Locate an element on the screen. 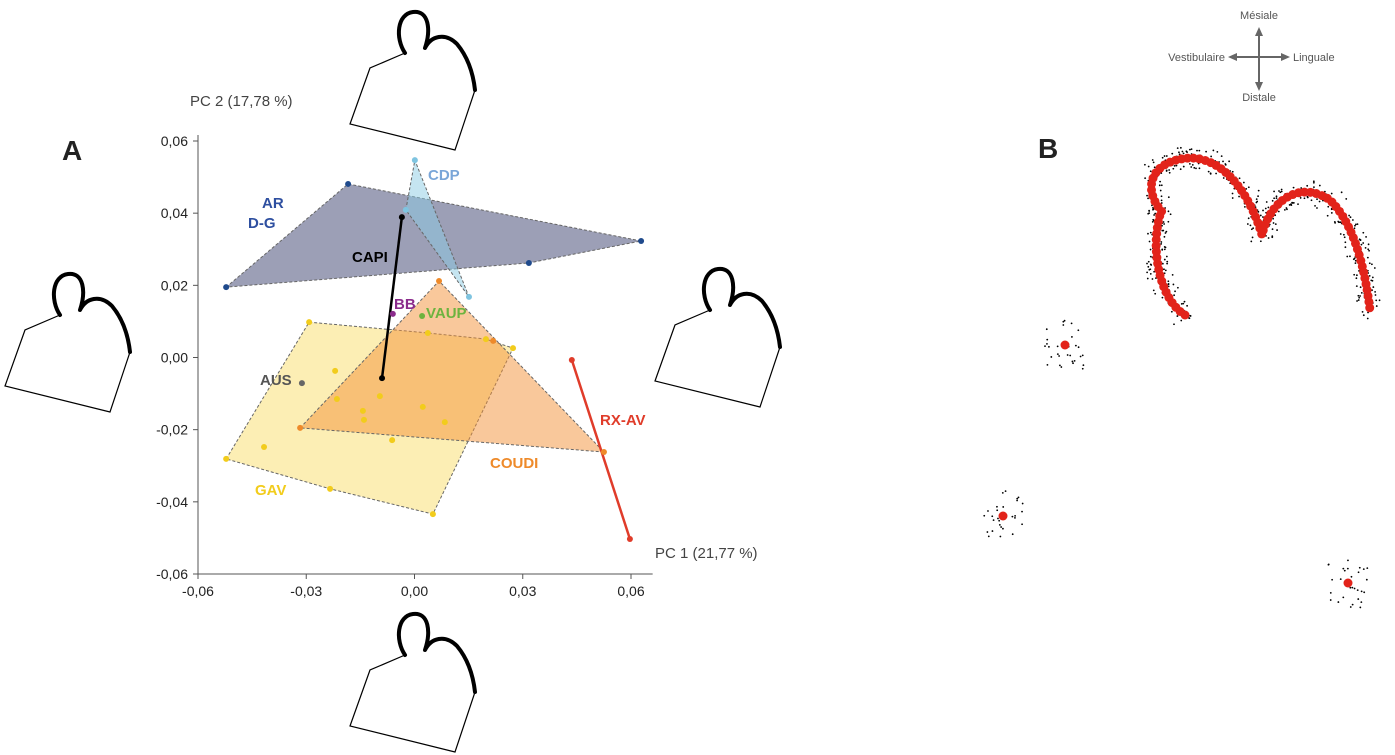 The height and width of the screenshot is (755, 1395). lines is located at coordinates (506, 378).